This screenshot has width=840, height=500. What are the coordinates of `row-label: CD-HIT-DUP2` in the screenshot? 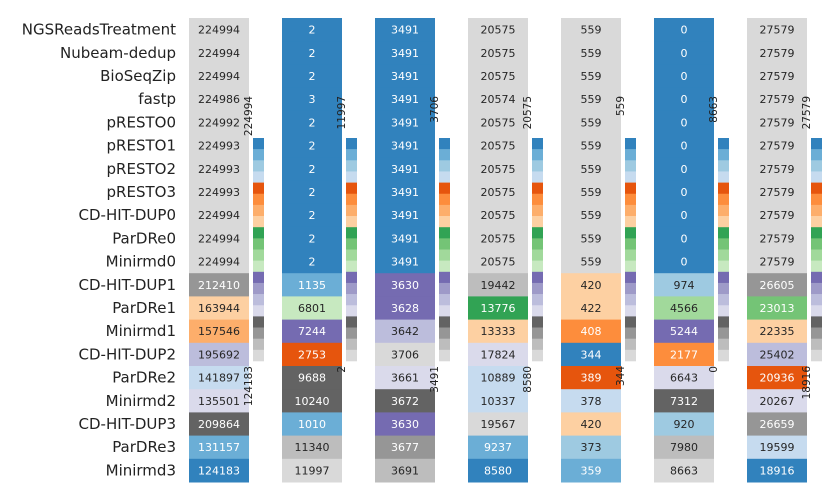 It's located at (127, 354).